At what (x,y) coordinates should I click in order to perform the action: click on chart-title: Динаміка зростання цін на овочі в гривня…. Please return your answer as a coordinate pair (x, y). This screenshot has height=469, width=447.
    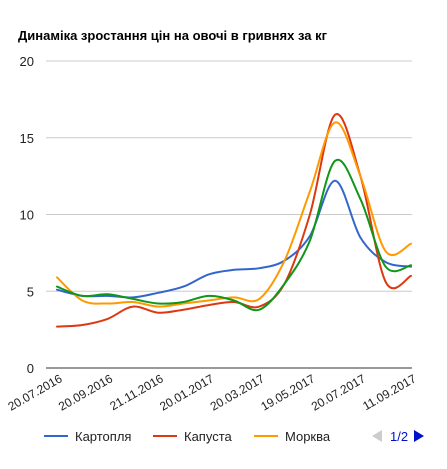
    Looking at the image, I should click on (173, 35).